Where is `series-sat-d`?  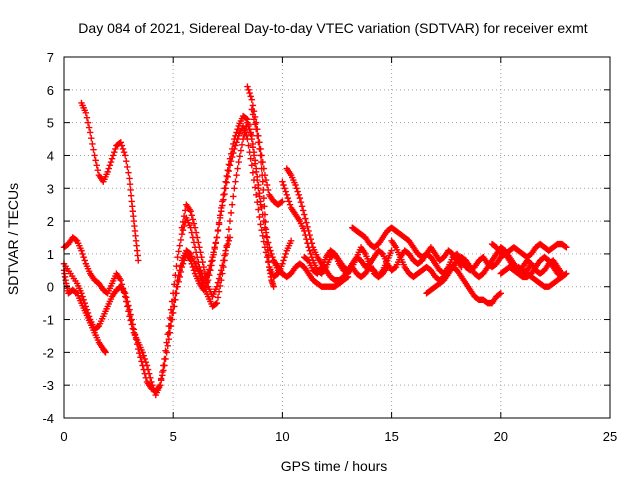
series-sat-d is located at coordinates (84, 311).